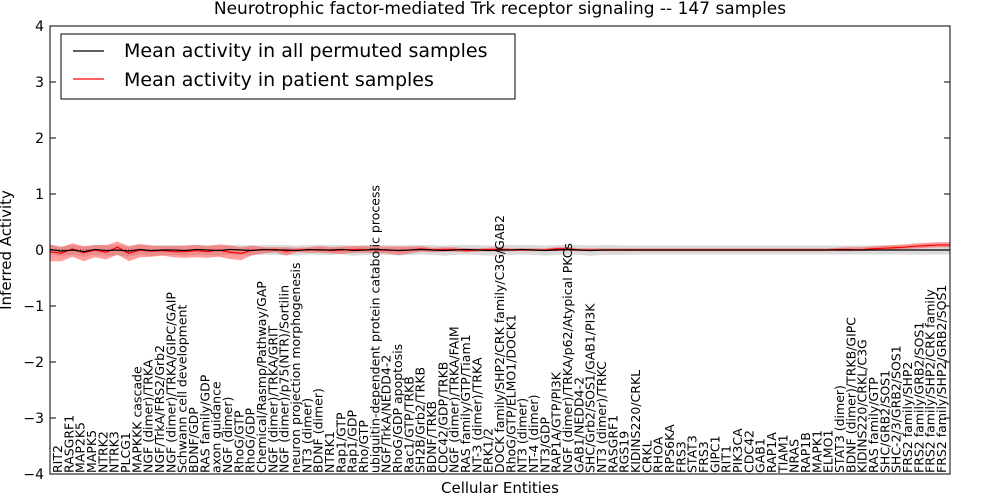  What do you see at coordinates (544, 445) in the screenshot?
I see `x-tick-label: NT3/GDP` at bounding box center [544, 445].